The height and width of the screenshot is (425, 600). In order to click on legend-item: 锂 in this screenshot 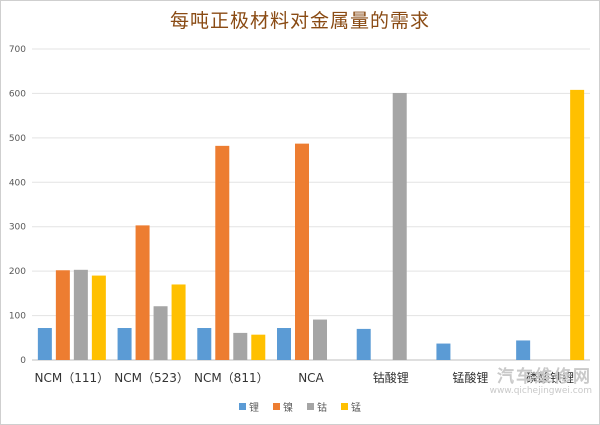, I will do `click(249, 406)`.